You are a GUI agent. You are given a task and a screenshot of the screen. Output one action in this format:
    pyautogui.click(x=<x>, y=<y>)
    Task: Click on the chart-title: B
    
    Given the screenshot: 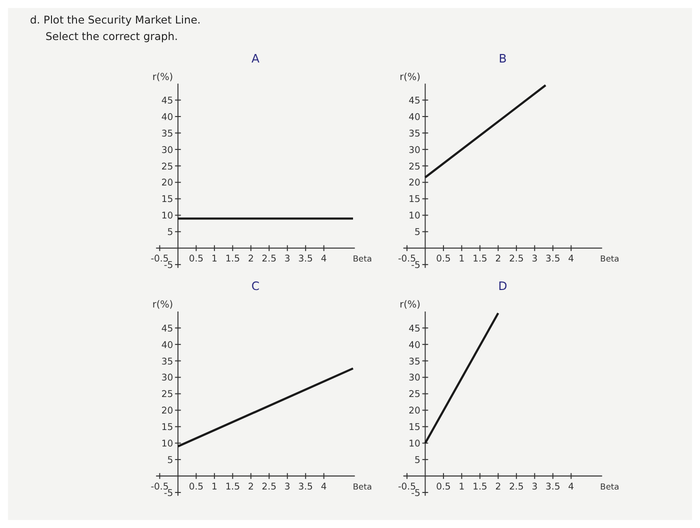 What is the action you would take?
    pyautogui.click(x=502, y=58)
    